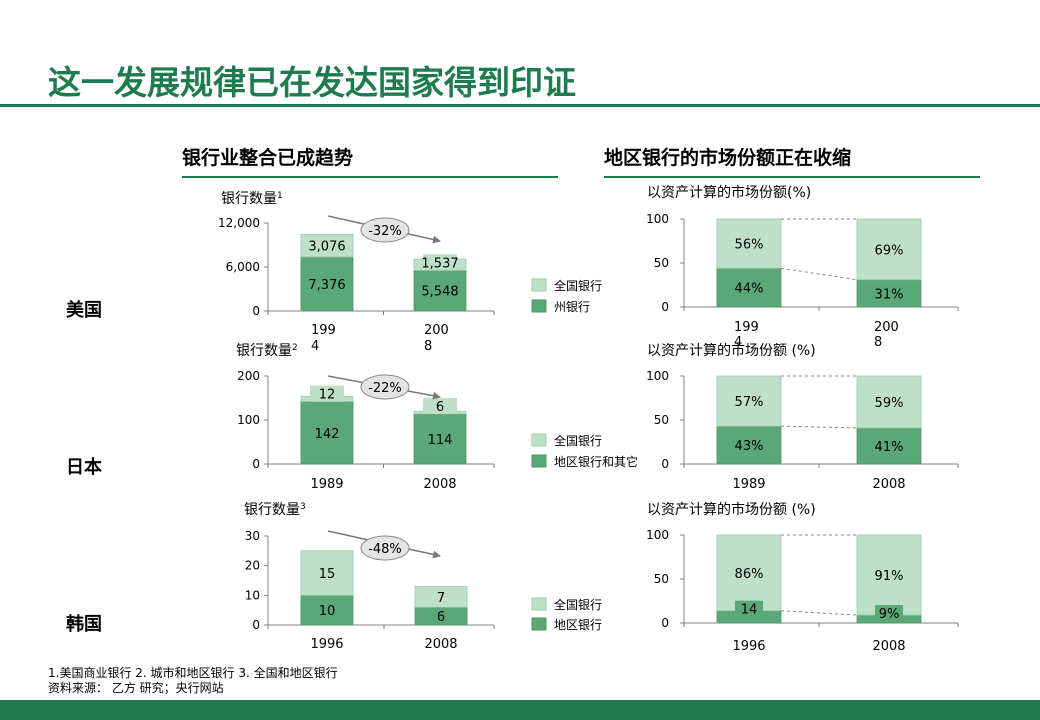 The width and height of the screenshot is (1040, 720). I want to click on change-label: -22%, so click(385, 388).